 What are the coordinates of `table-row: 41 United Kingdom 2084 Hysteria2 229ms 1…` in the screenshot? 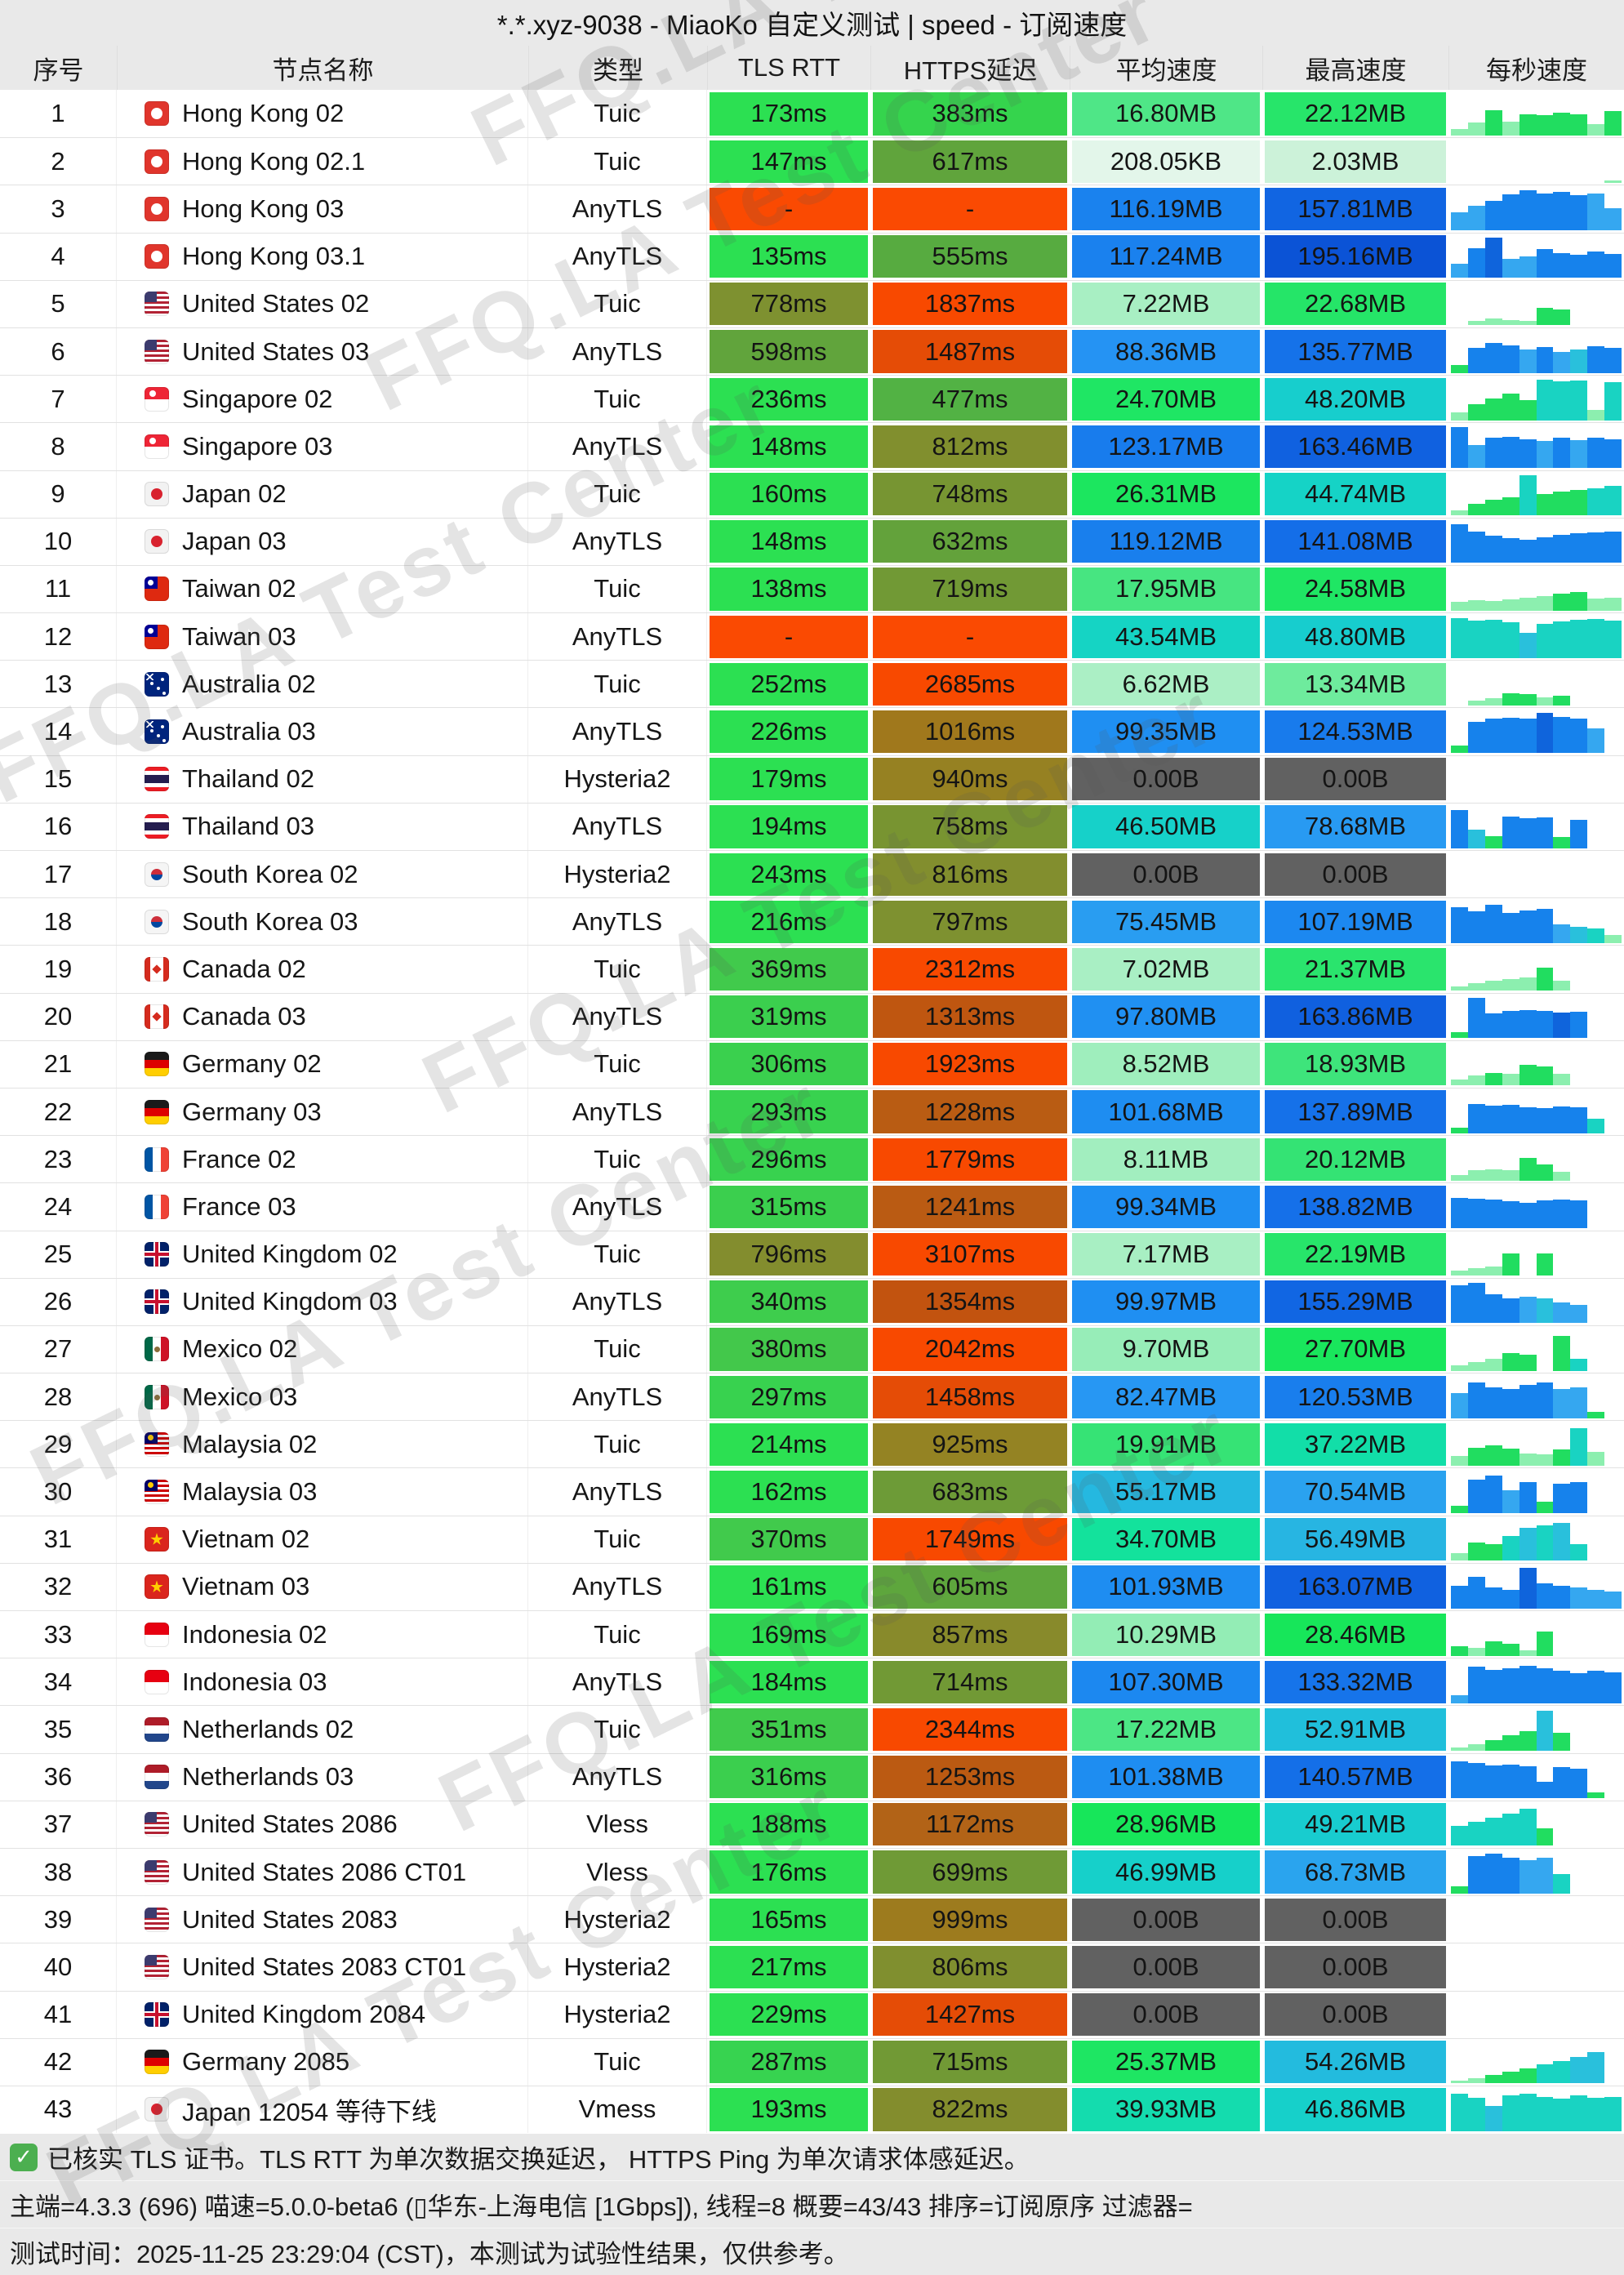 It's located at (812, 2014).